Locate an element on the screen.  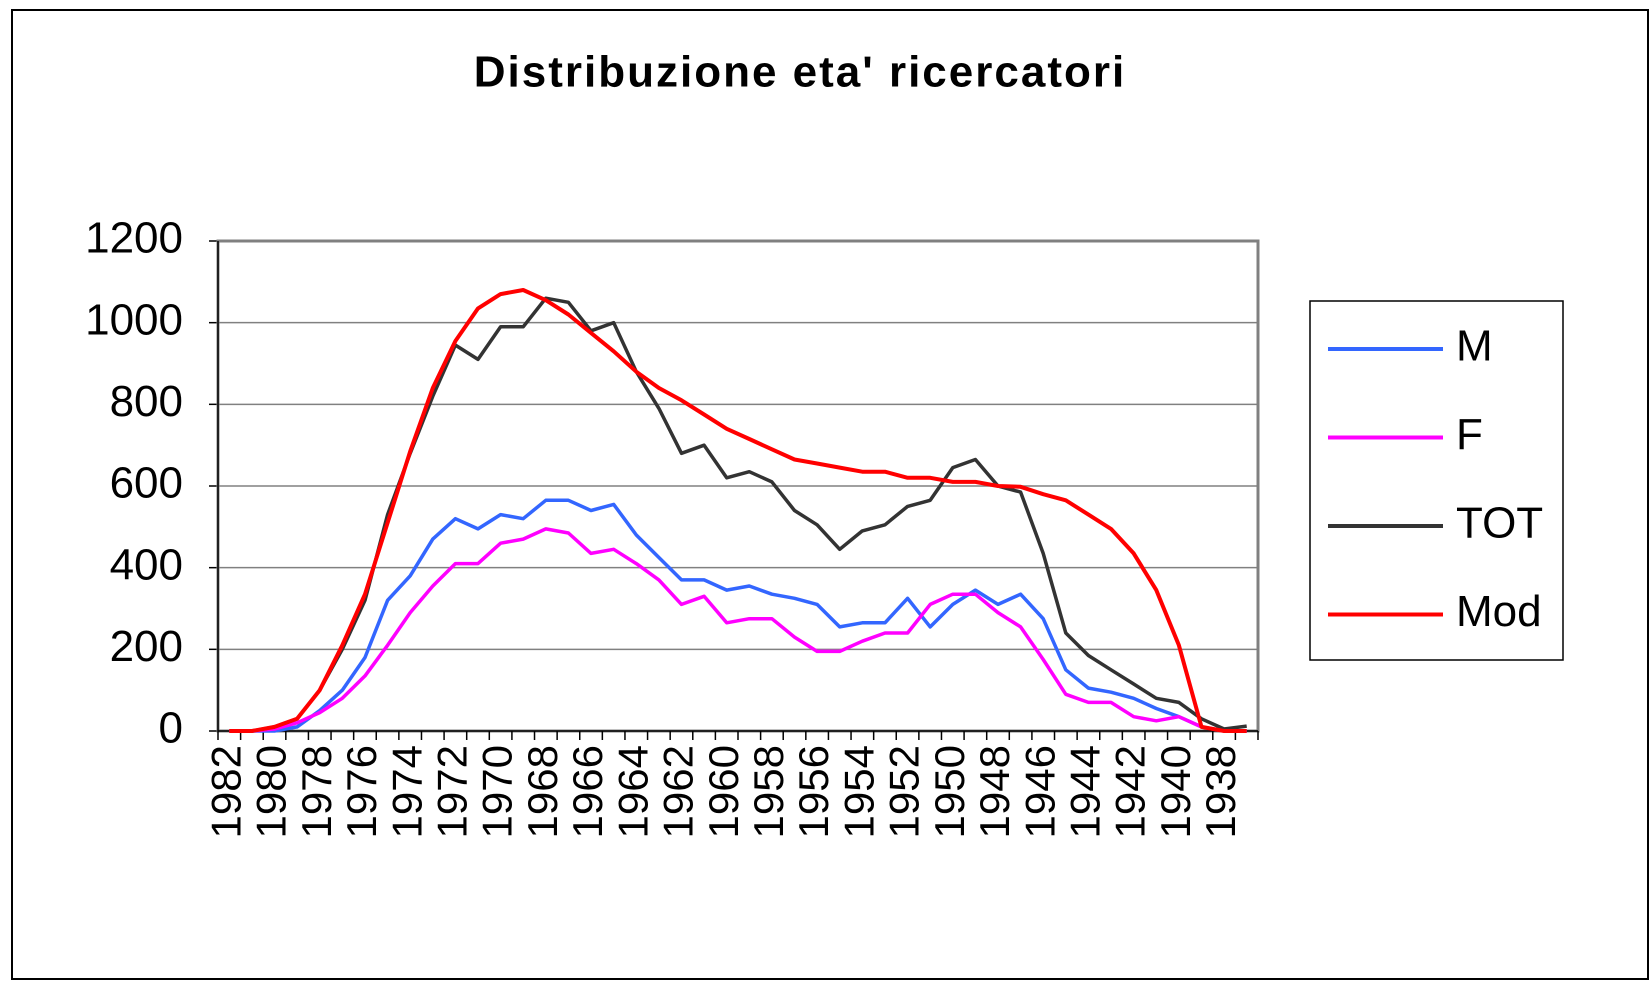
x-tick-label: 1974 is located at coordinates (406, 791).